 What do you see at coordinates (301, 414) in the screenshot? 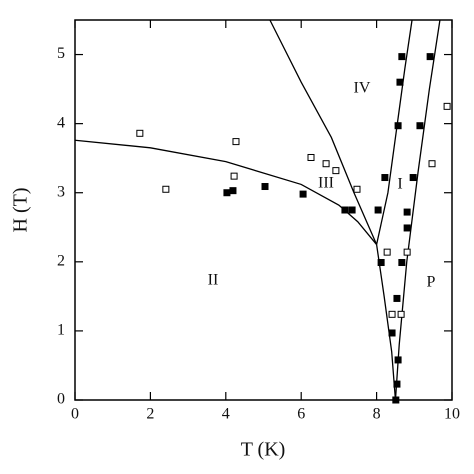
I see `x-tick-label: 6` at bounding box center [301, 414].